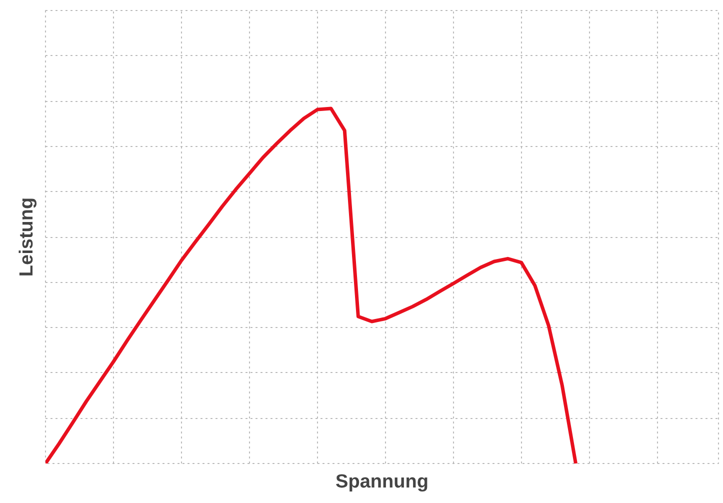 The image size is (723, 503). Describe the element at coordinates (27, 237) in the screenshot. I see `y-axis-title: Leistung` at that location.